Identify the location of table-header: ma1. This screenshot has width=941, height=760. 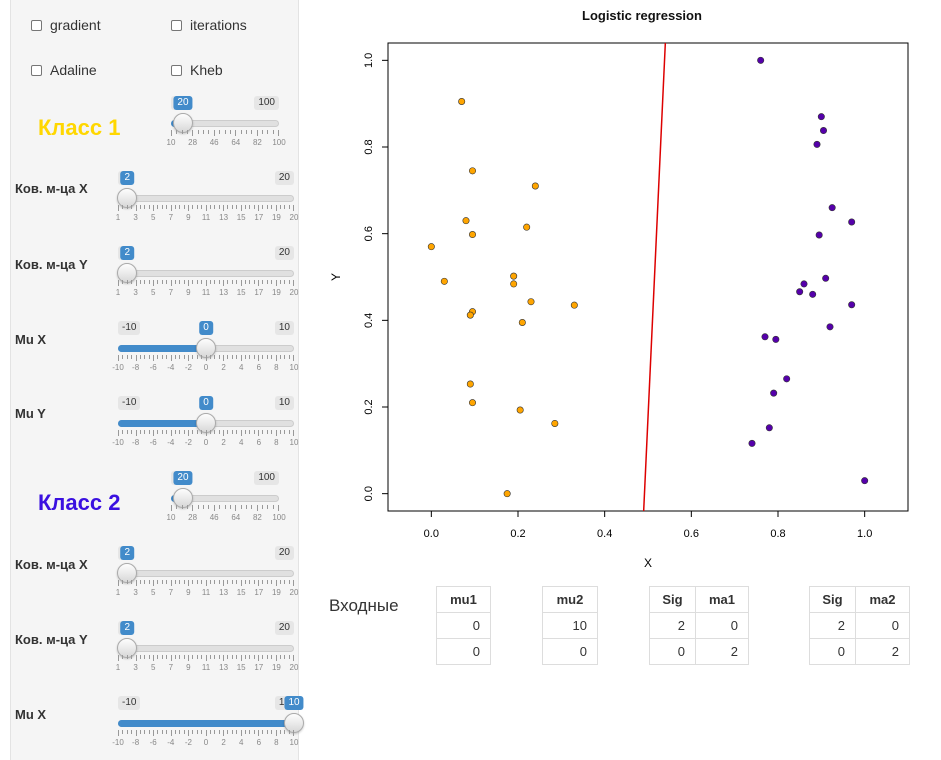
(722, 599).